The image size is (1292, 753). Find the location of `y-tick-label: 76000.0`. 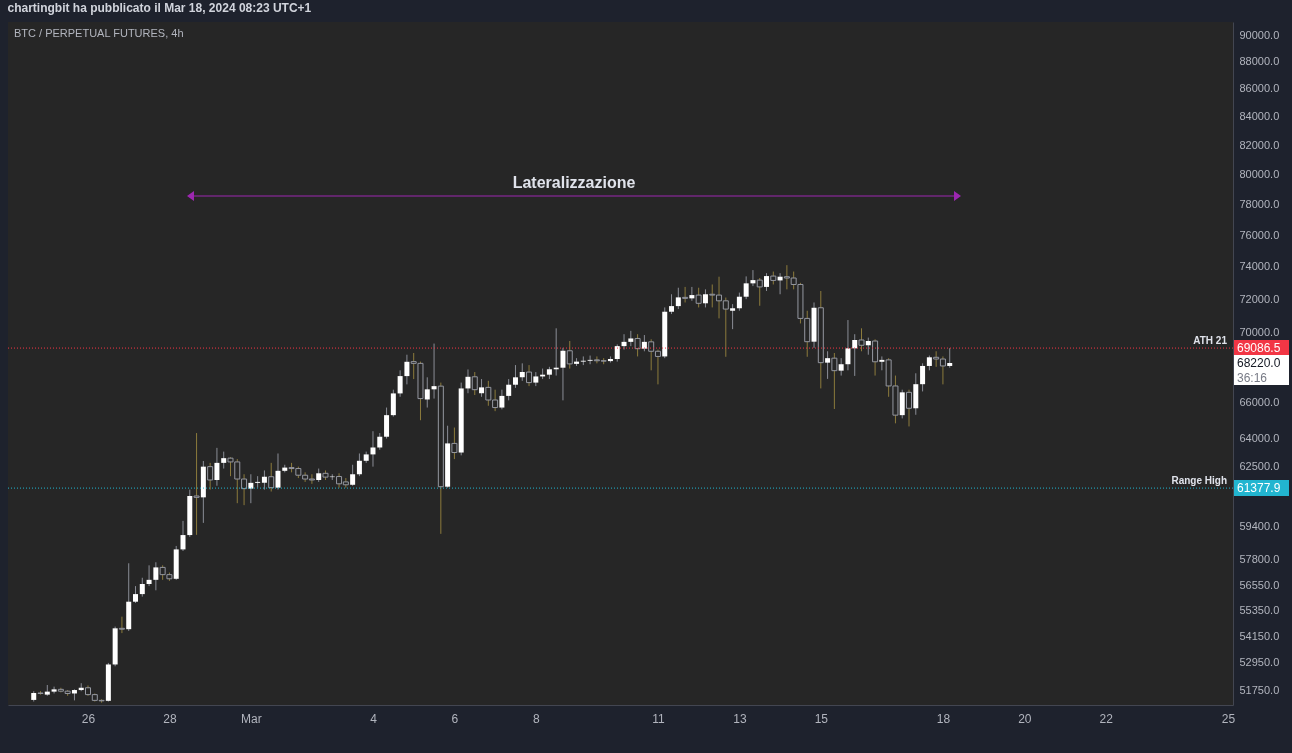

y-tick-label: 76000.0 is located at coordinates (1259, 234).